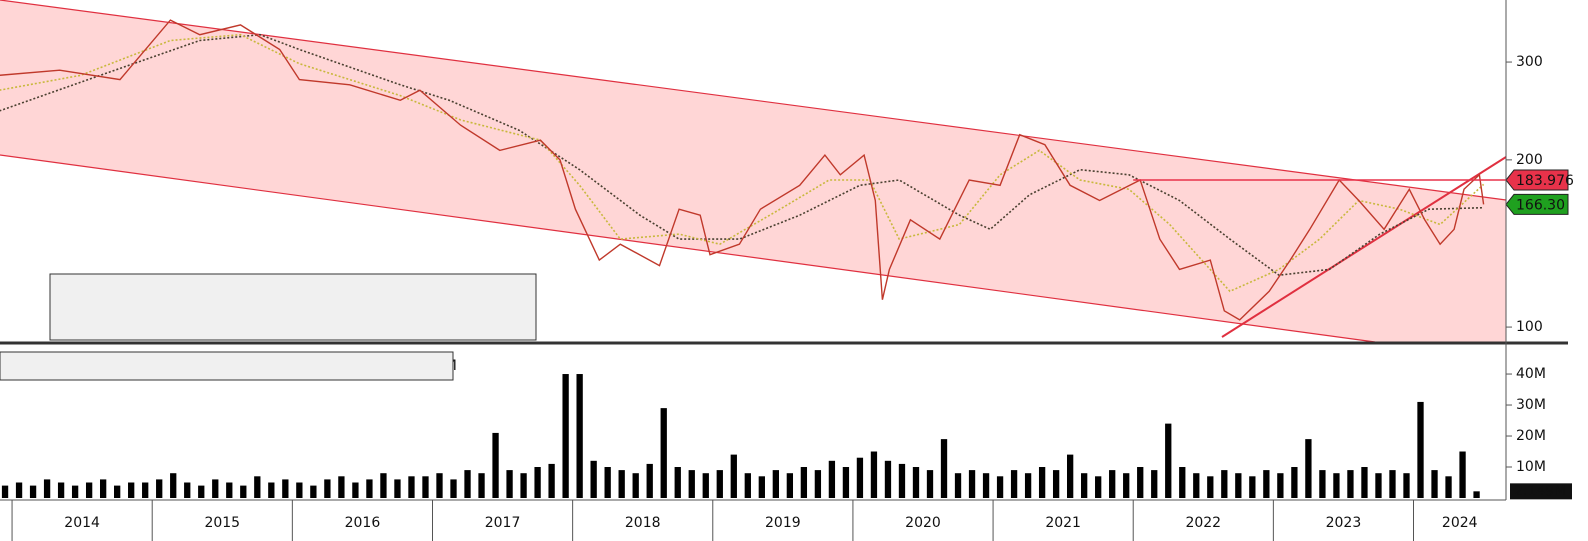 This screenshot has height=541, width=1588. I want to click on x-tick-label: 2024, so click(1460, 523).